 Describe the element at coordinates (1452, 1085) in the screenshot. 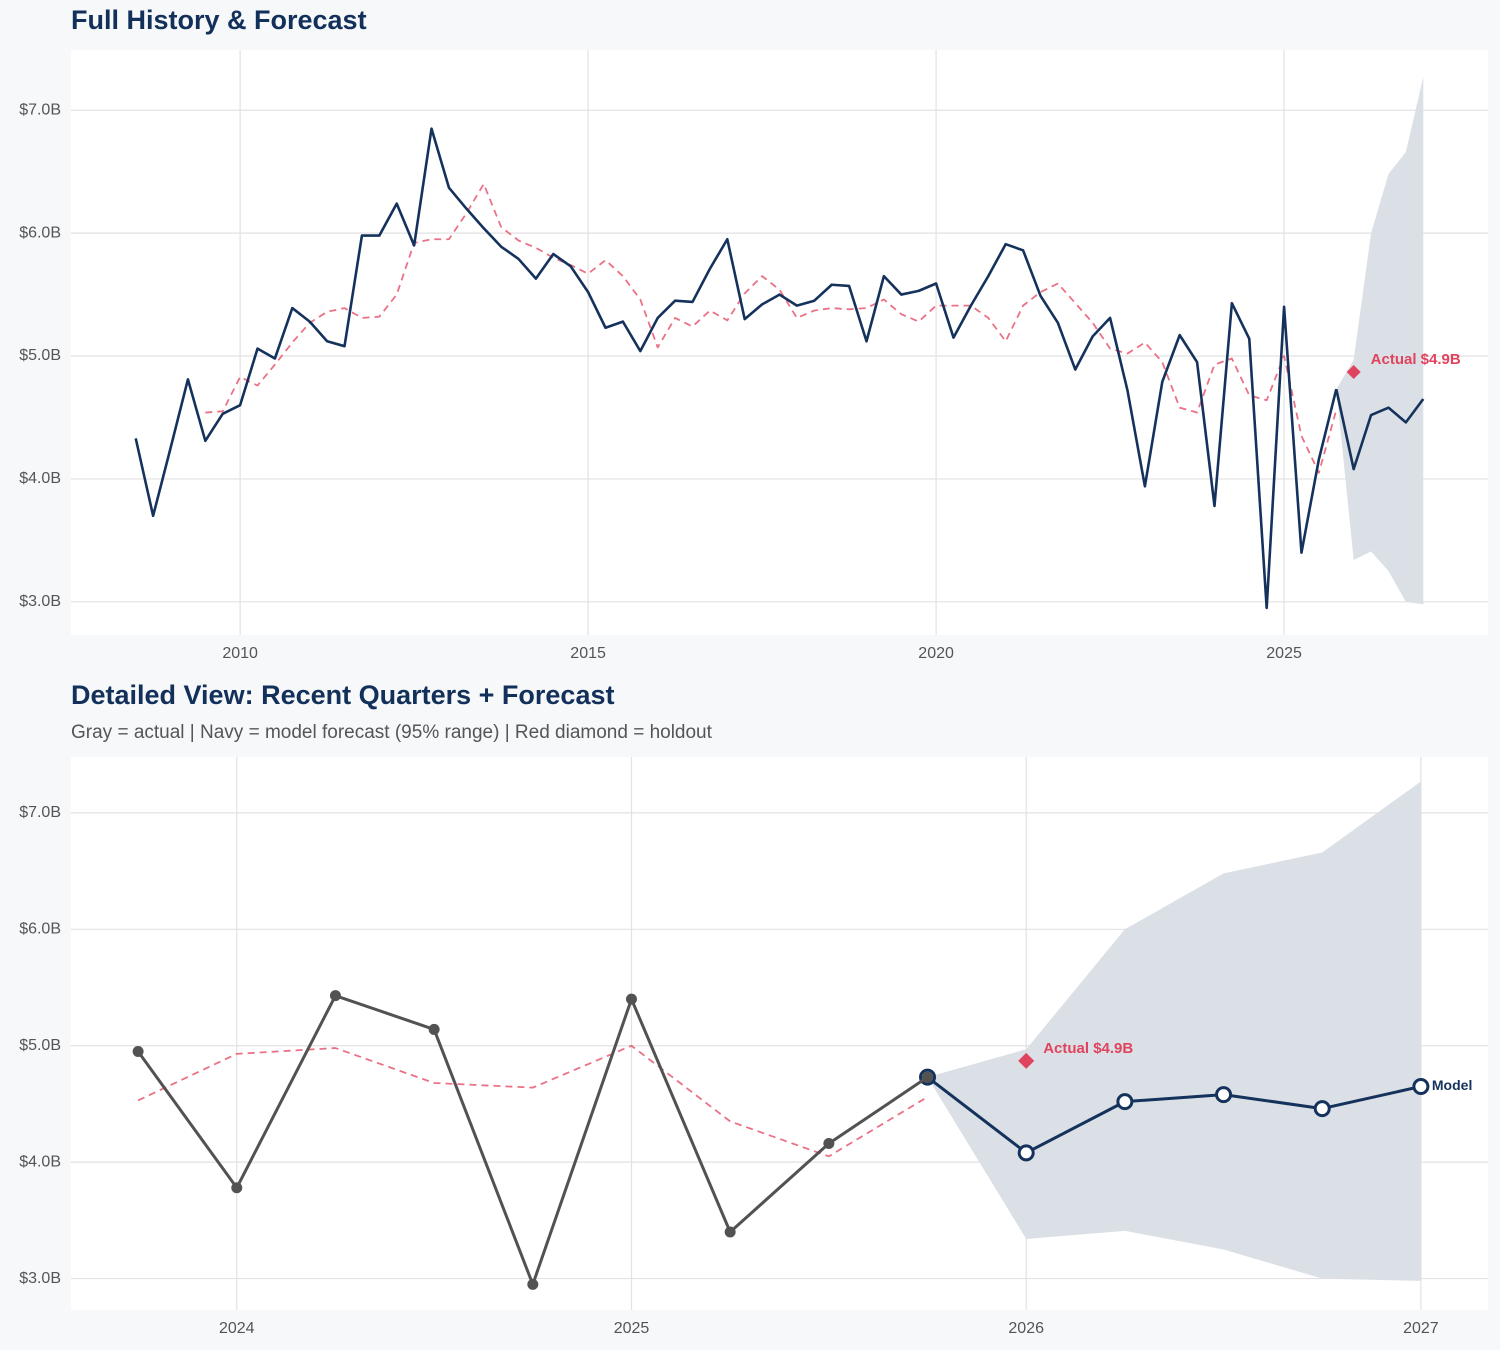

I see `series-label: Model` at that location.